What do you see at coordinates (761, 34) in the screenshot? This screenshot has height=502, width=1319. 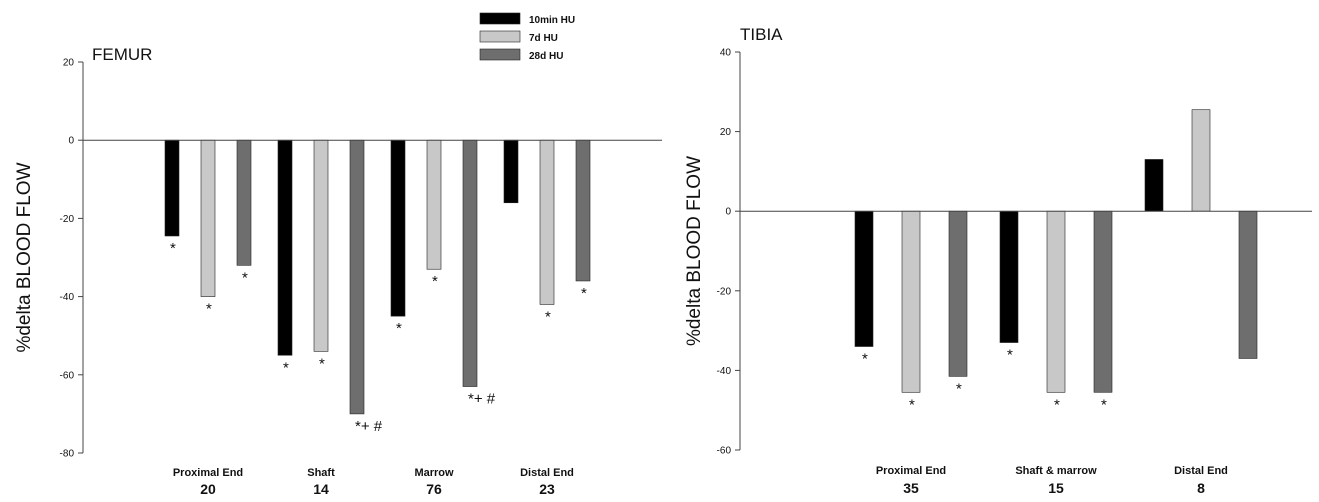 I see `chart-title: TIBIA` at bounding box center [761, 34].